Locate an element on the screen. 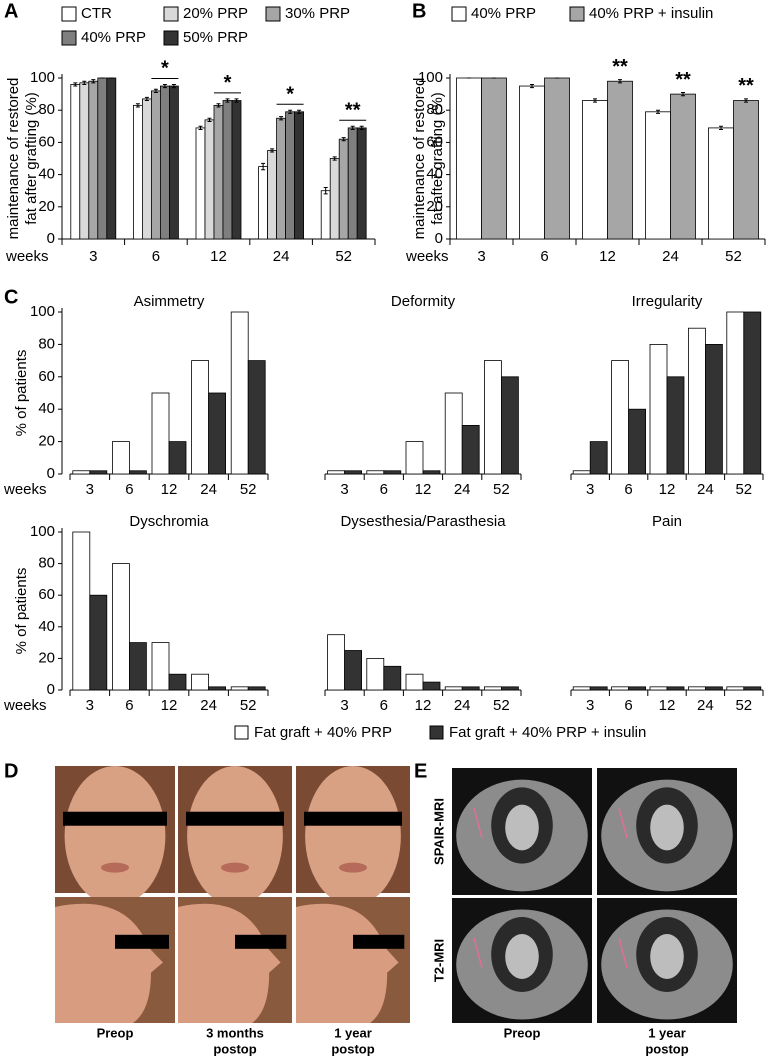 This screenshot has height=1057, width=775. photo-label: 1 year is located at coordinates (353, 1032).